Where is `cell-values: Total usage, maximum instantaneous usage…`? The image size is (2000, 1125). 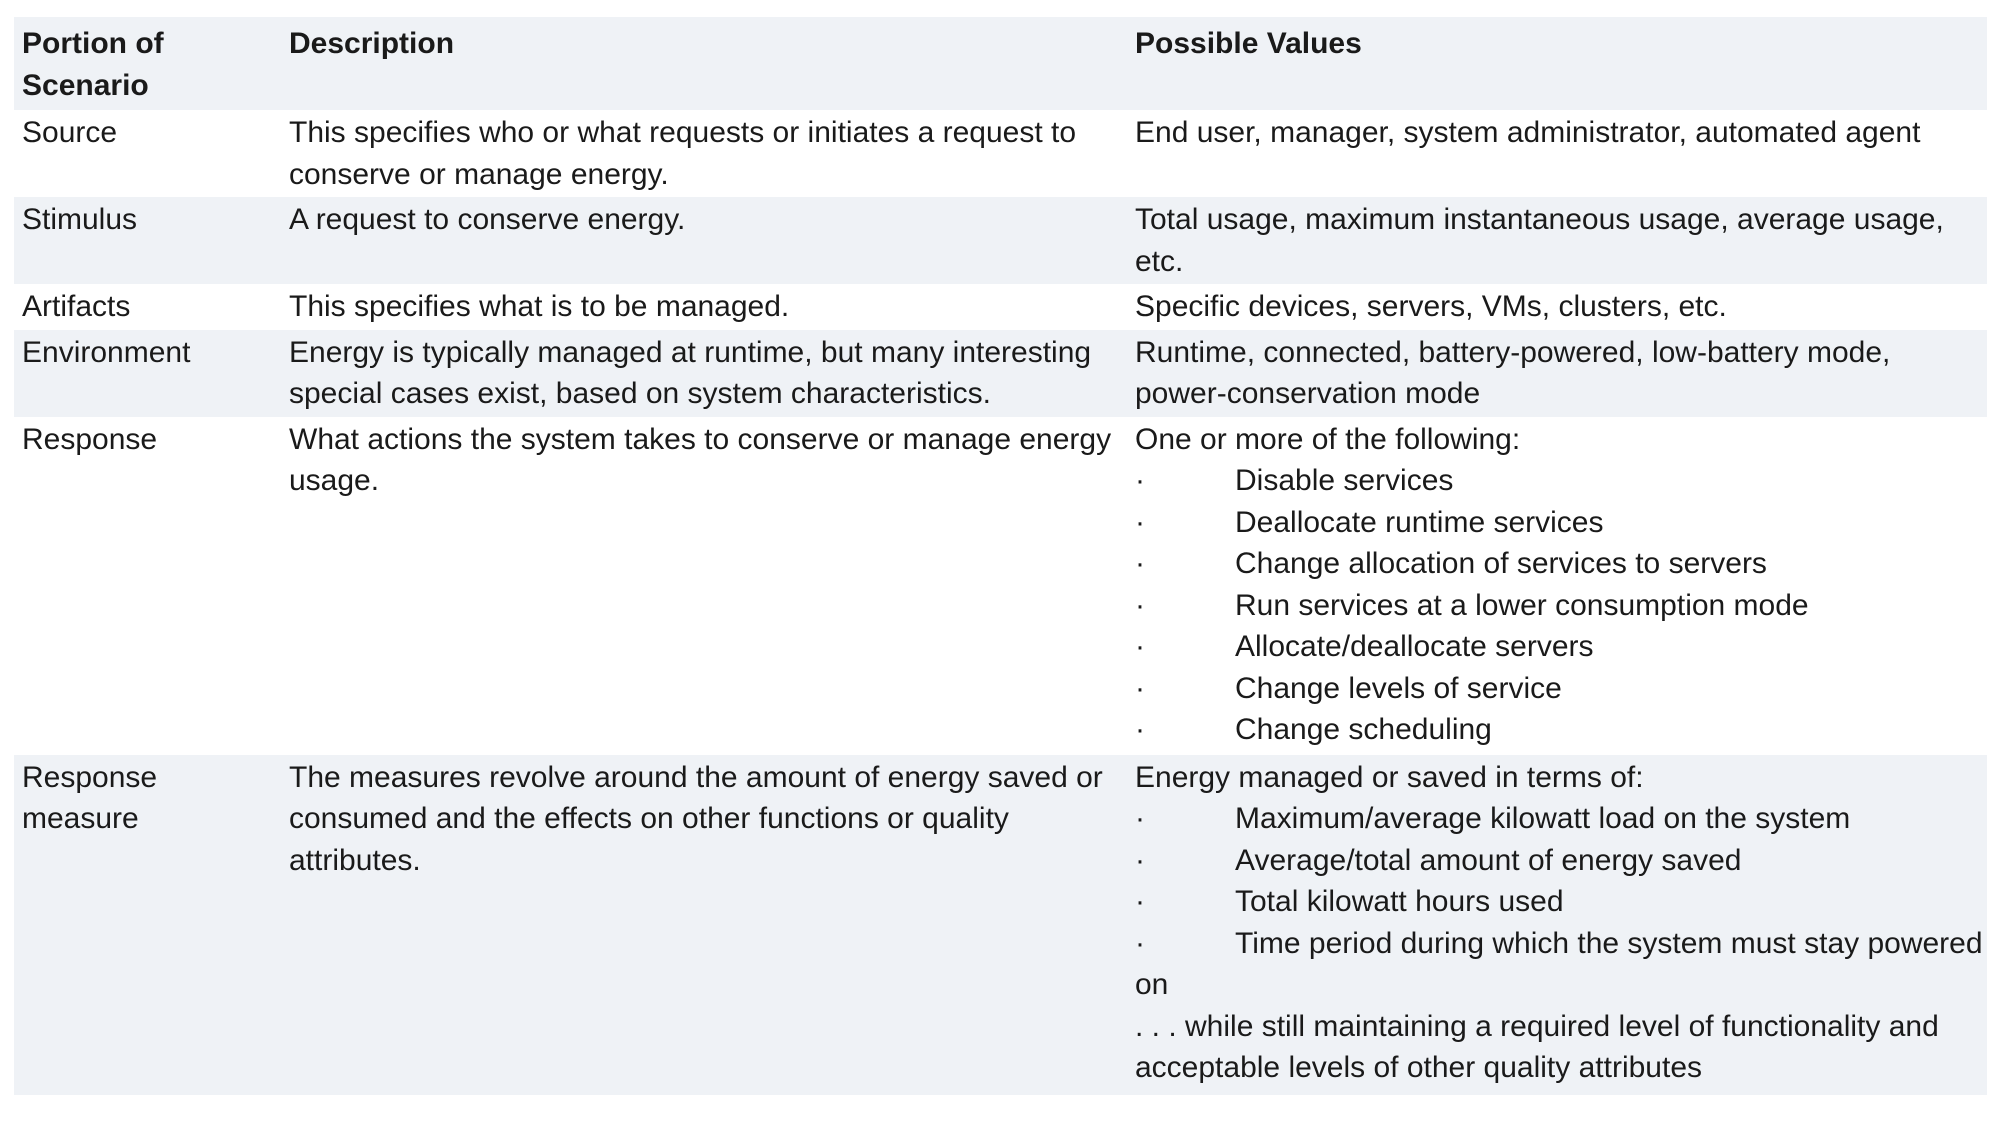
cell-values: Total usage, maximum instantaneous usage… is located at coordinates (1539, 240).